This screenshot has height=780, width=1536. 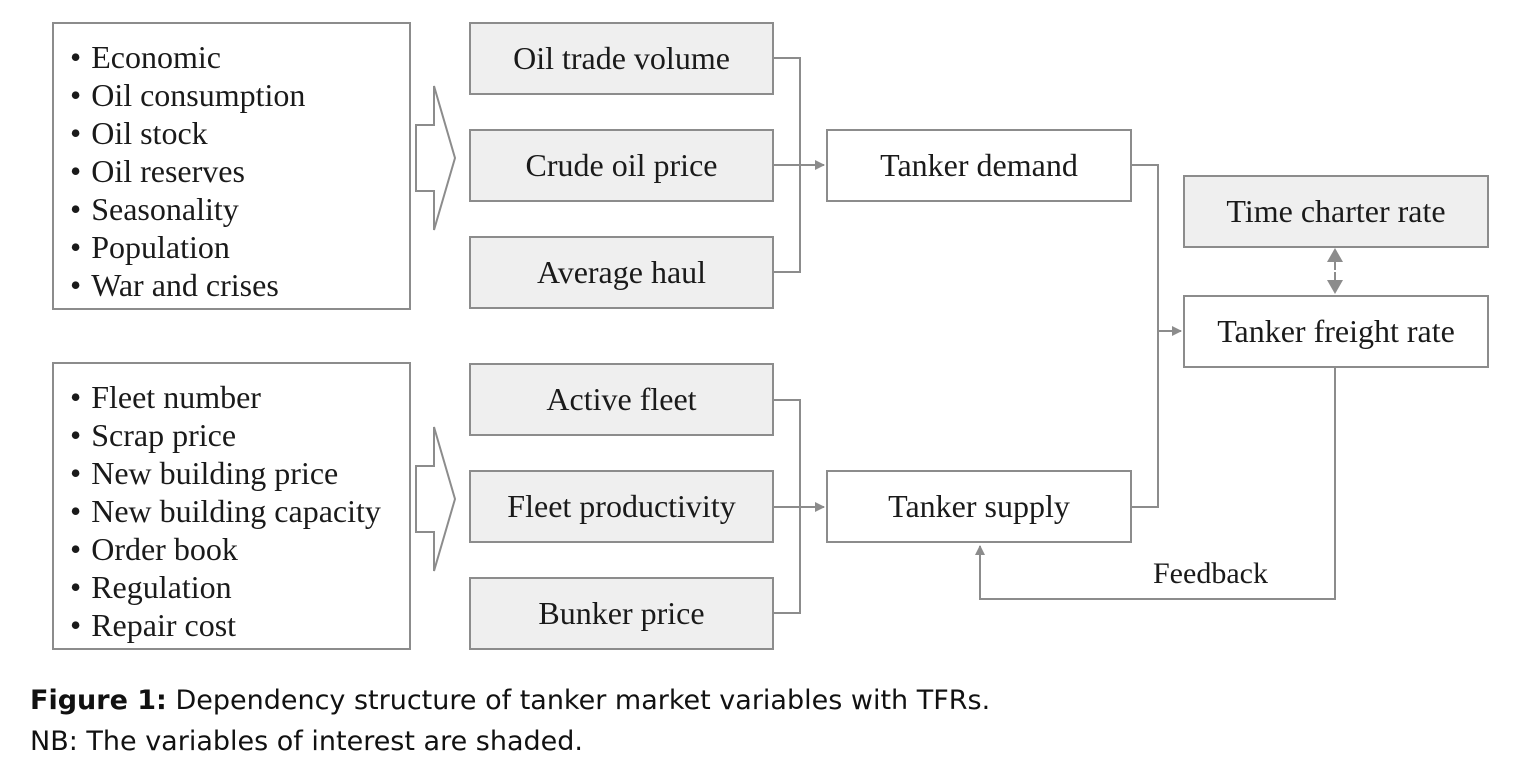 I want to click on node-oil-trade-volume: Oil trade volume, so click(x=621, y=58).